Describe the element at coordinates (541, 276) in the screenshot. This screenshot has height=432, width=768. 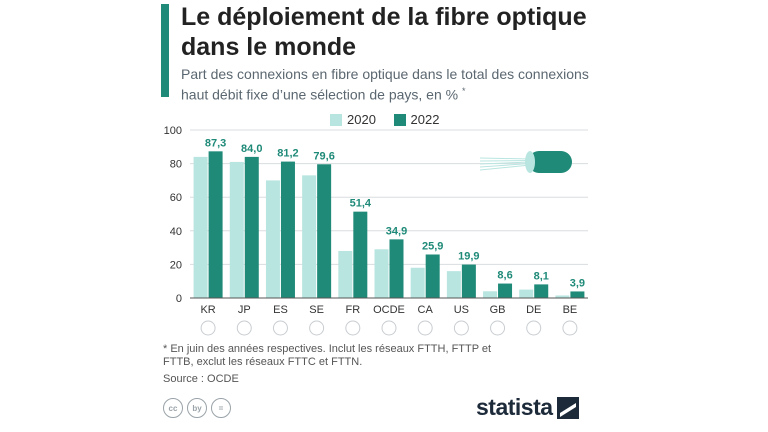
I see `data-label: 8,1` at that location.